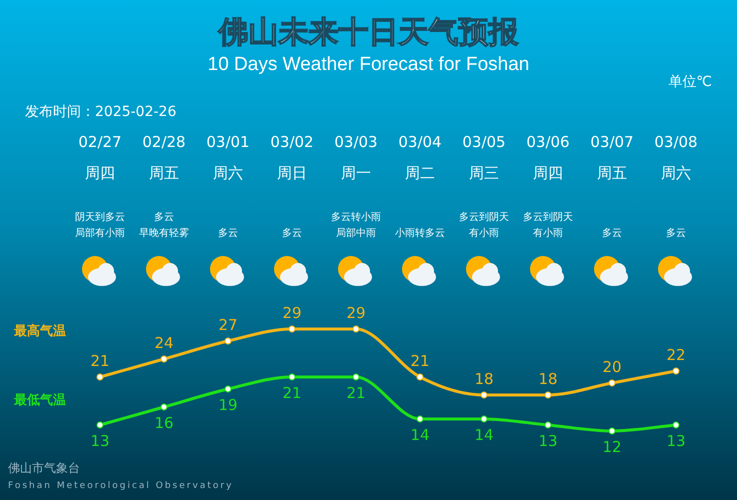  I want to click on text: 发布时间：2025-02-26, so click(100, 112).